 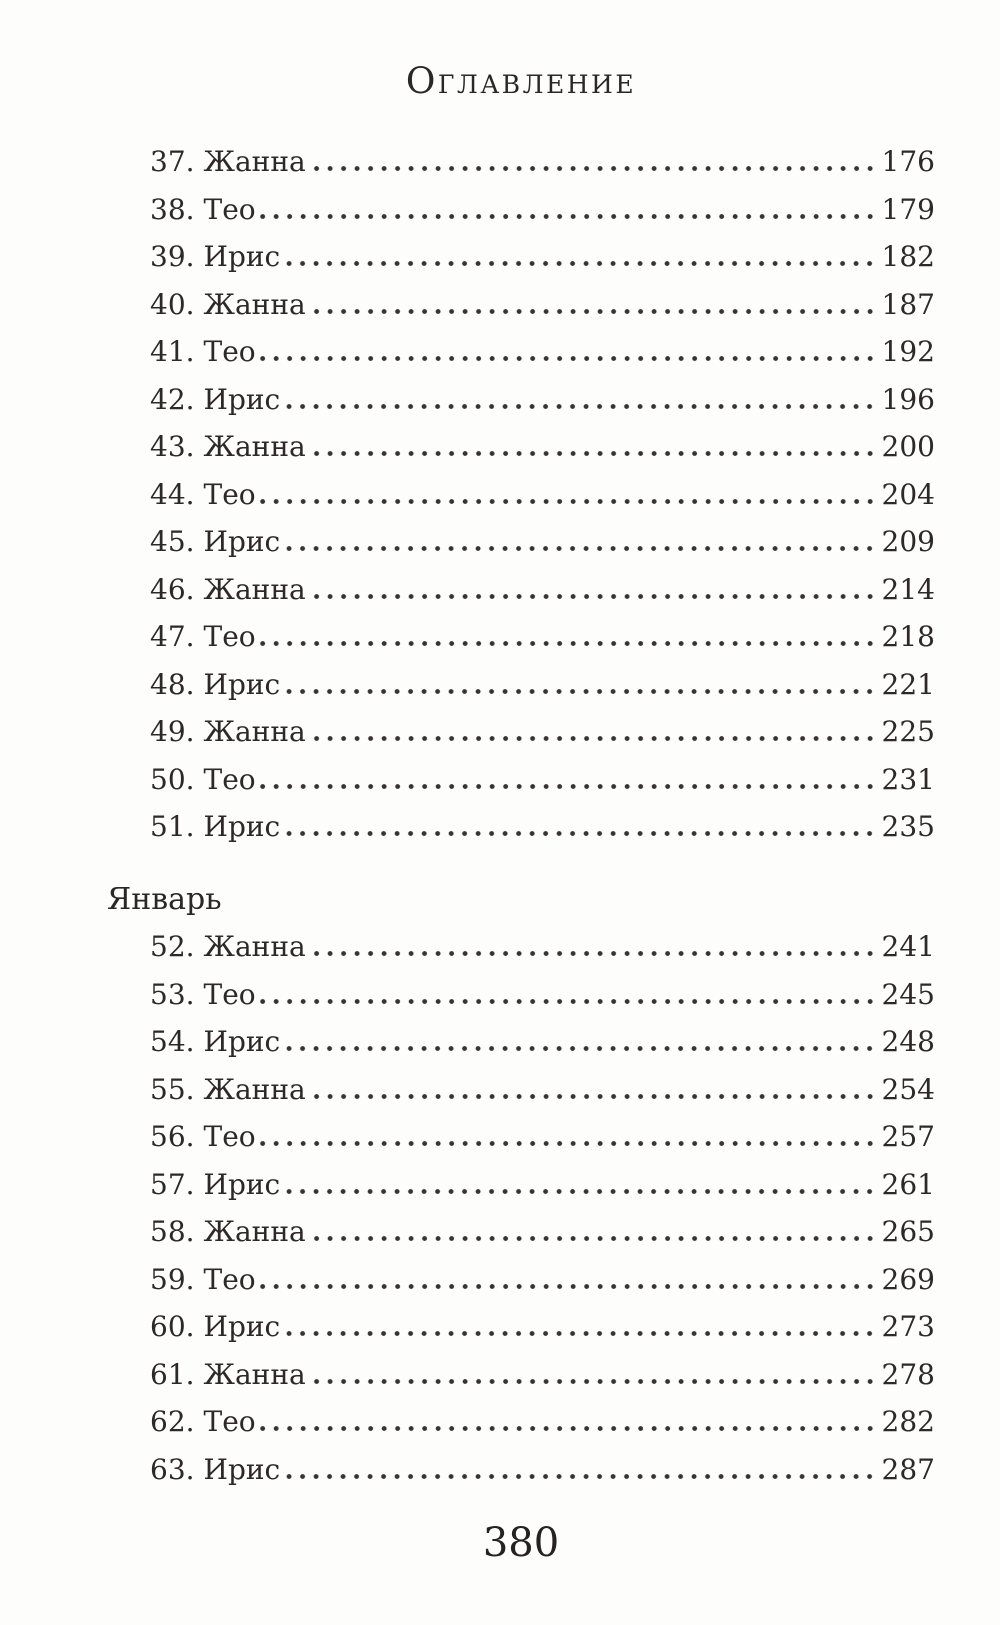 What do you see at coordinates (172, 994) in the screenshot?
I see `entry-number: 53.` at bounding box center [172, 994].